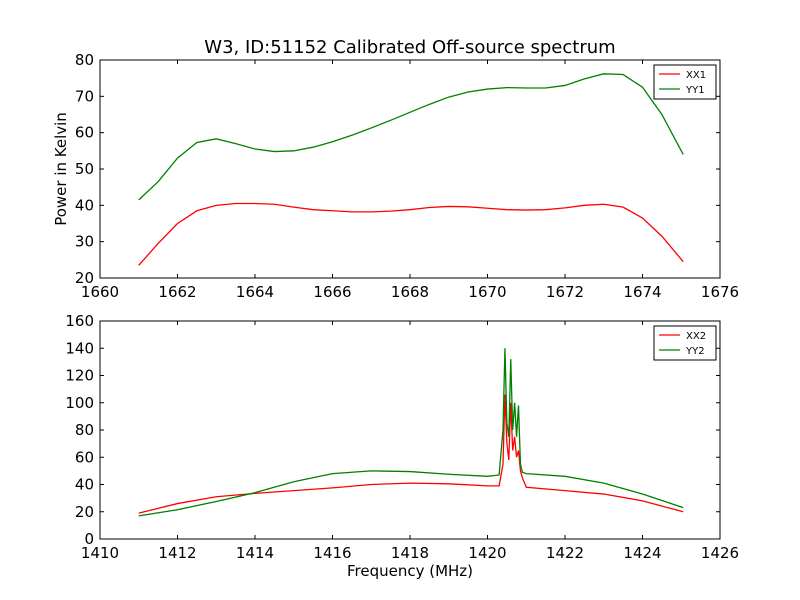 The height and width of the screenshot is (600, 800). Describe the element at coordinates (84, 457) in the screenshot. I see `bottom-y-tick-label: 60` at that location.